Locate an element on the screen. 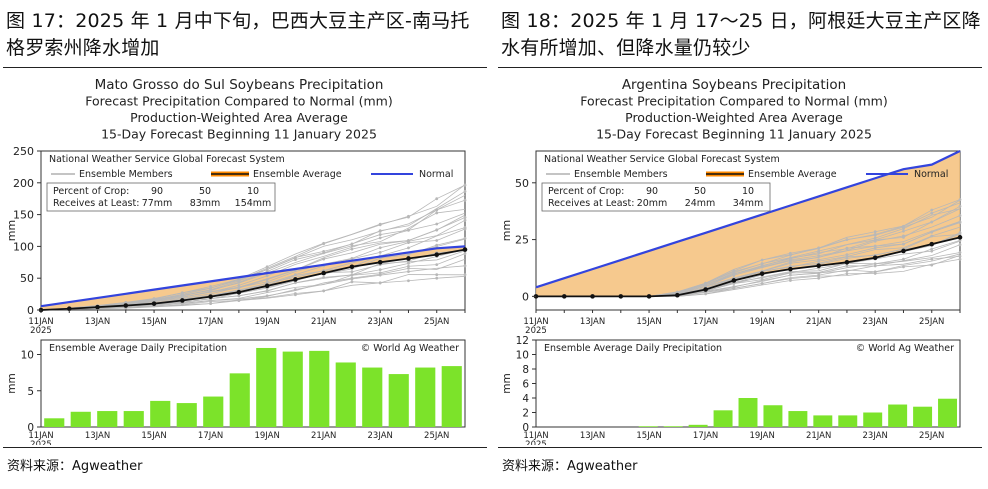 The width and height of the screenshot is (988, 489). bar-y-tick-label: 0 is located at coordinates (525, 428).